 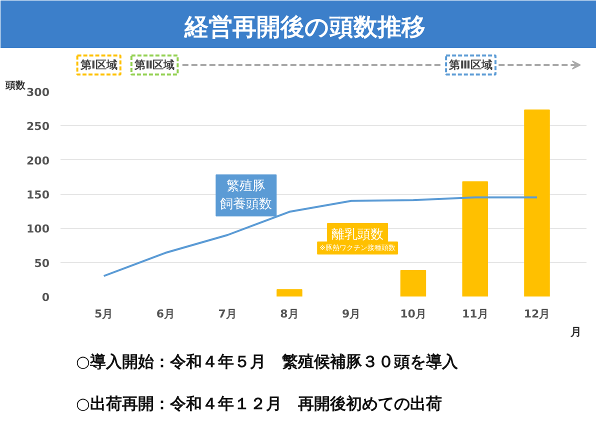 What do you see at coordinates (104, 314) in the screenshot?
I see `x-tick-label: 5月` at bounding box center [104, 314].